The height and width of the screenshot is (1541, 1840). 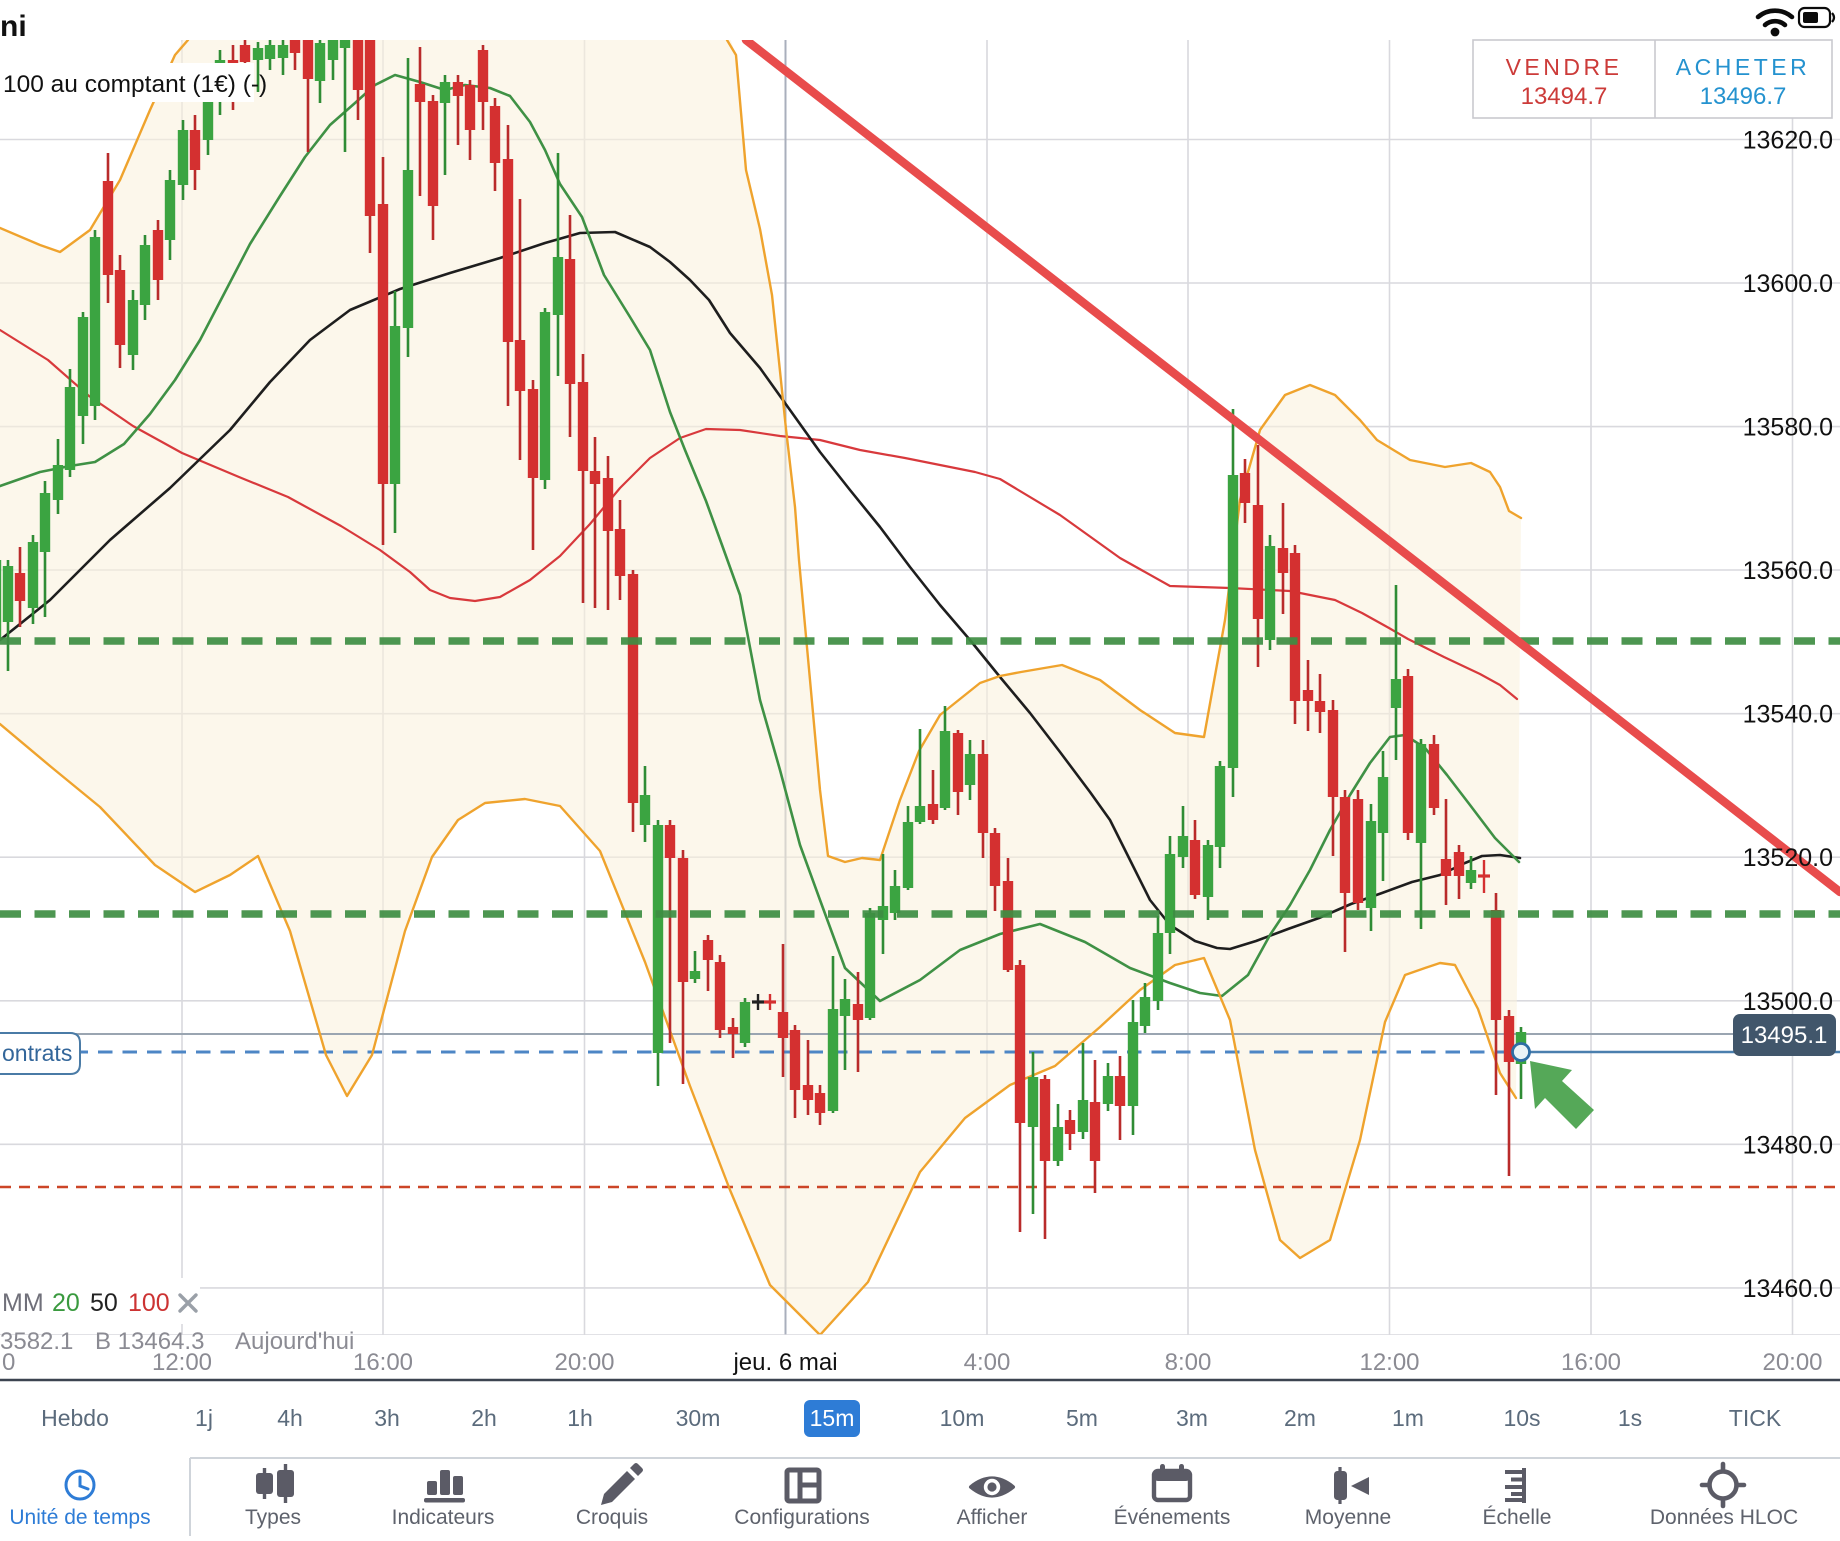 I want to click on svg-text: ACHETER, so click(x=1743, y=67).